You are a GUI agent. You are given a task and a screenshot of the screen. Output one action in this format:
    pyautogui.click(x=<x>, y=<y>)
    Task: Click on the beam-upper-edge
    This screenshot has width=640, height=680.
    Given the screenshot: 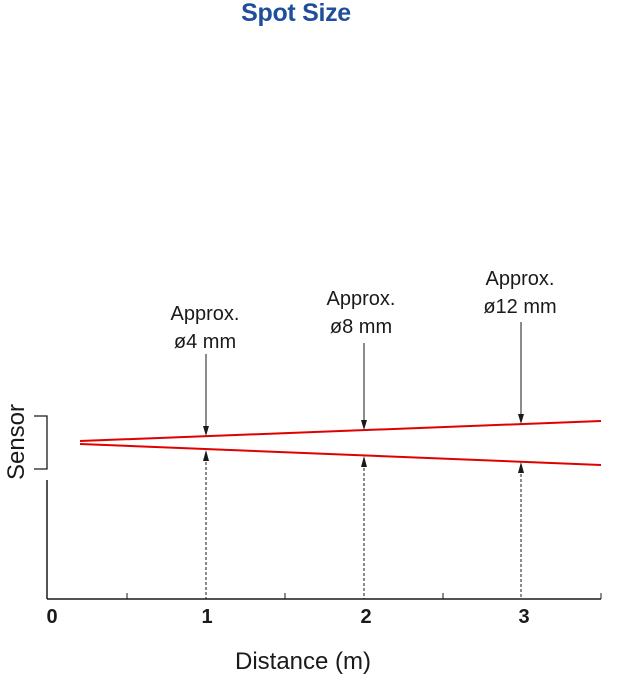 What is the action you would take?
    pyautogui.click(x=340, y=431)
    